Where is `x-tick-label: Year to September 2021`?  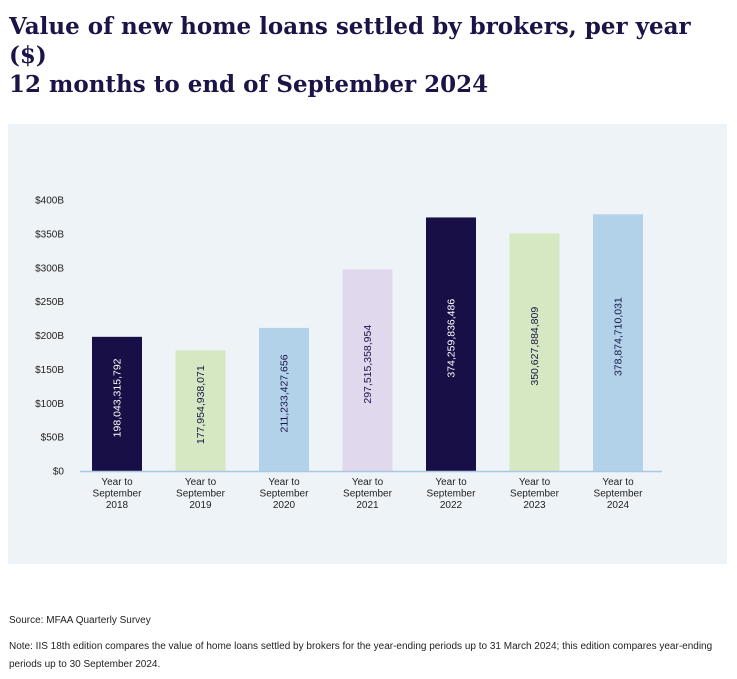 x-tick-label: Year to September 2021 is located at coordinates (368, 494).